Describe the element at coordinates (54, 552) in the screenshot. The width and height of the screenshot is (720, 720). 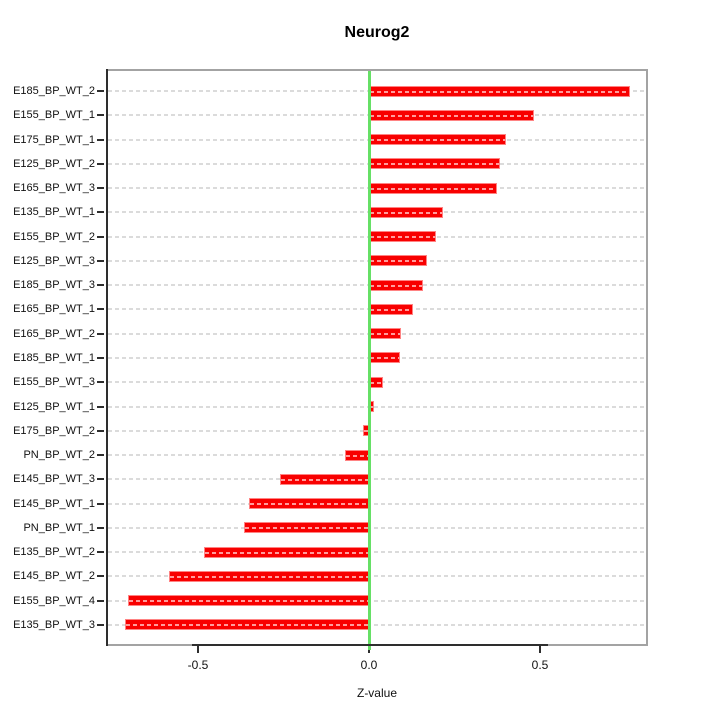
I see `category-label: E135_BP_WT_2` at that location.